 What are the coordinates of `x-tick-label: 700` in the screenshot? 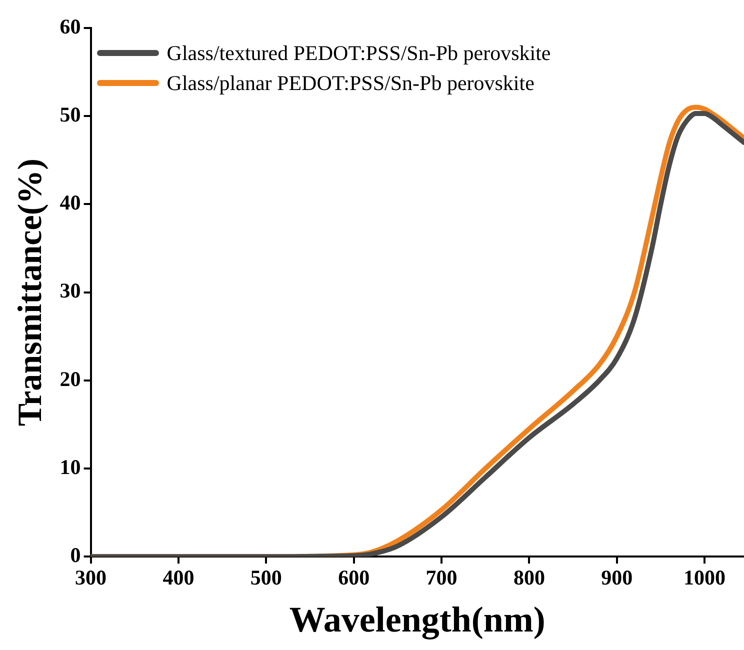 It's located at (442, 578).